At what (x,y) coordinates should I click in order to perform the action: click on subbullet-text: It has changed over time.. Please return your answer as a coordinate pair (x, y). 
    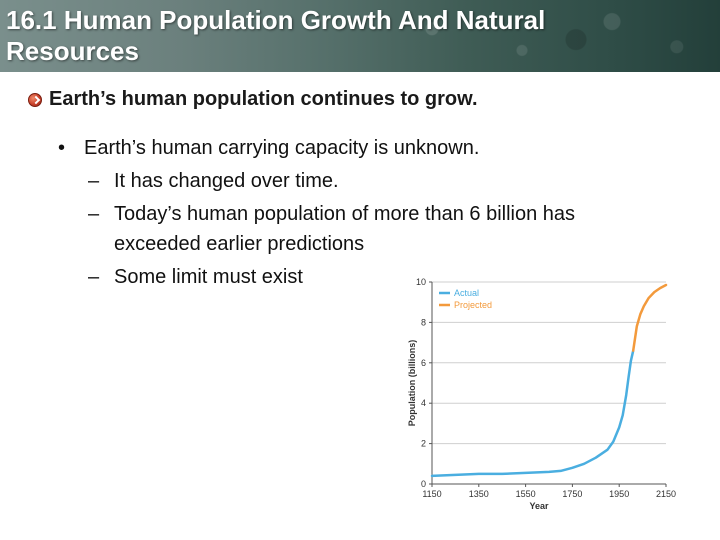
    Looking at the image, I should click on (226, 181).